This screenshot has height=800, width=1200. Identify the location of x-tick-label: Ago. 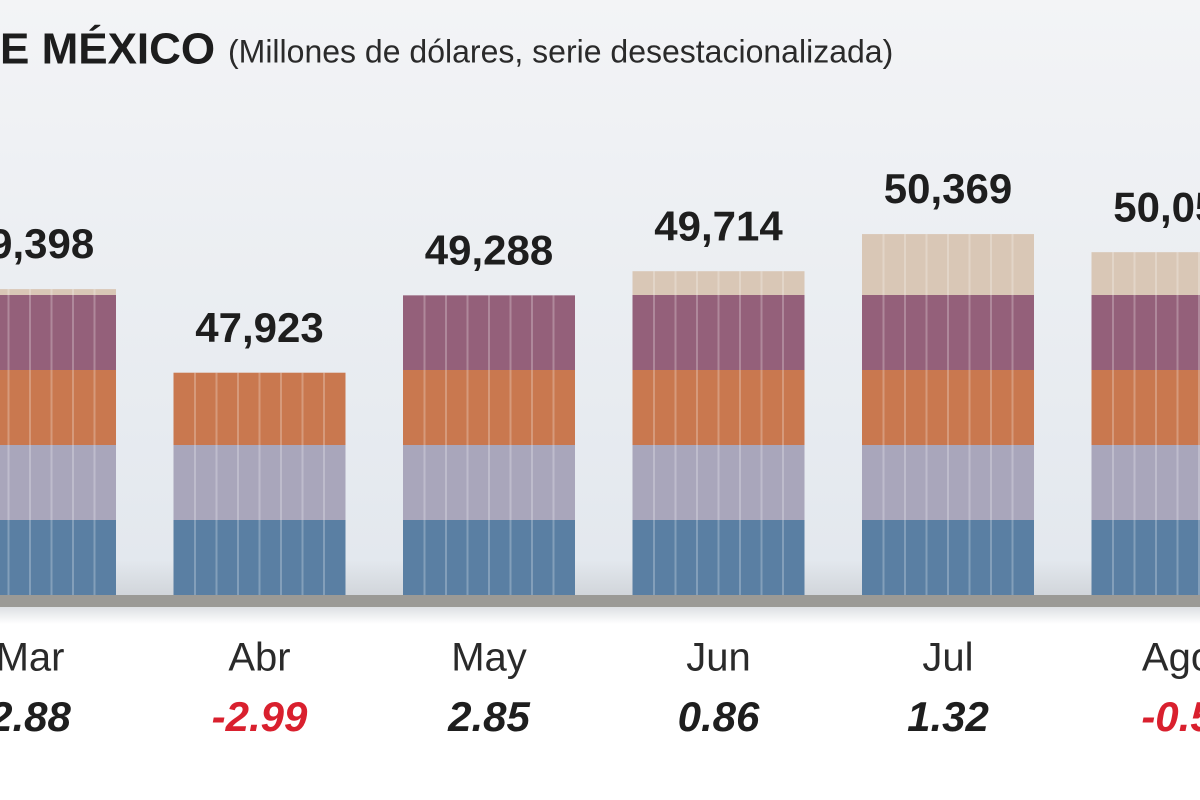
(1171, 658).